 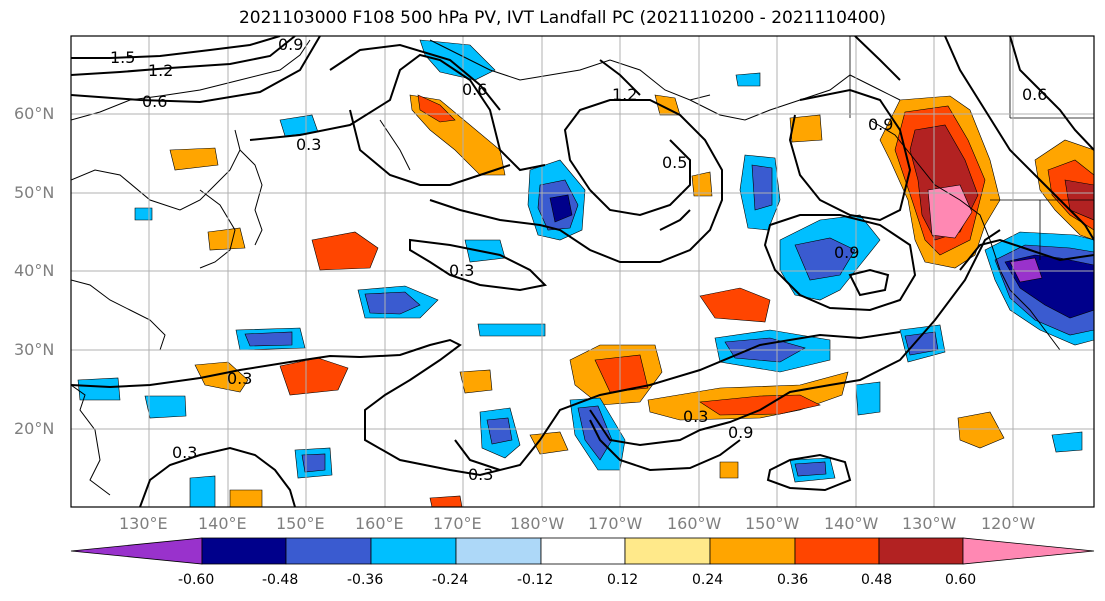 I want to click on lon-label: 160°W, so click(x=694, y=523).